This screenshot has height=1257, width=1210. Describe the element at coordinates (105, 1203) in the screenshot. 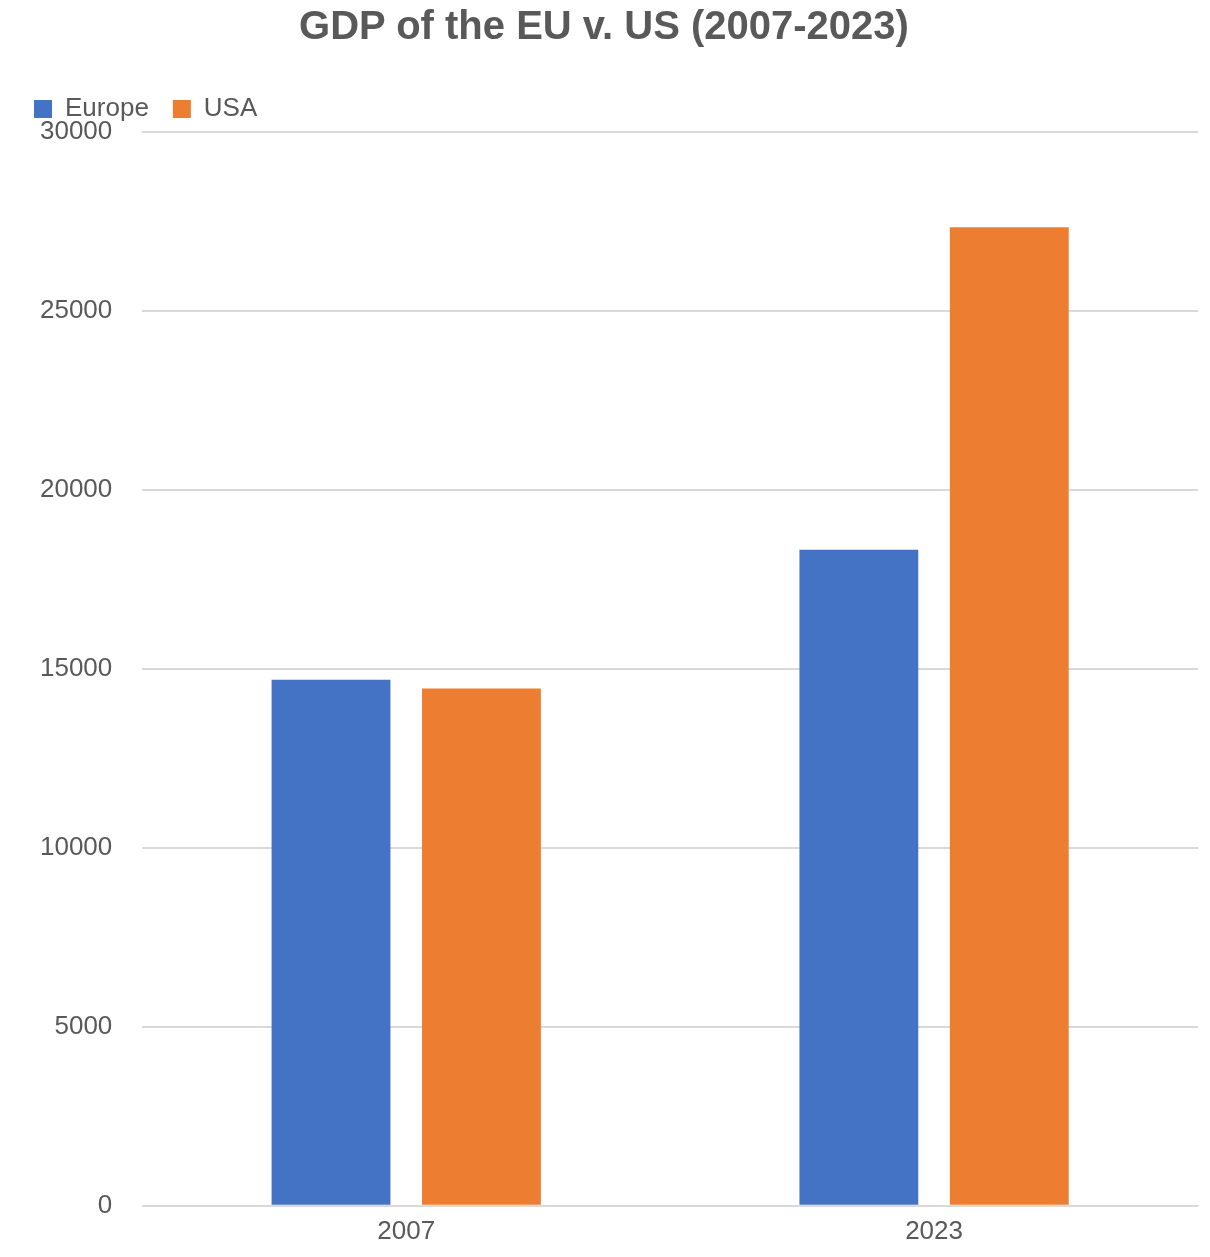

I see `y-tick-label: 0` at that location.